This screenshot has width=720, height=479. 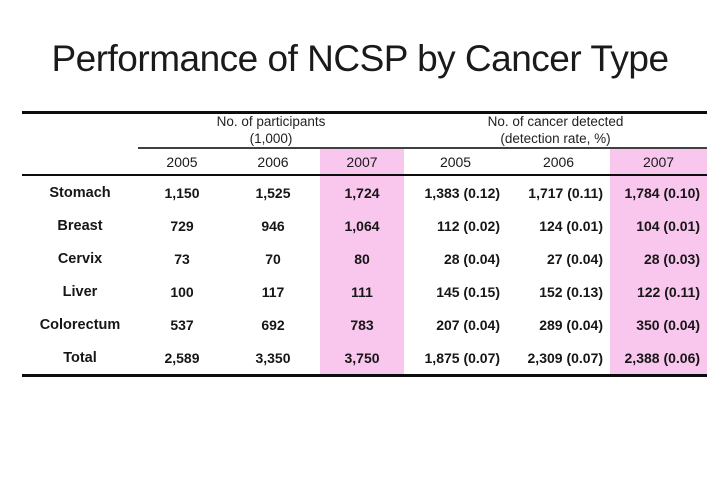 What do you see at coordinates (273, 225) in the screenshot?
I see `cell-participants-2006: 946` at bounding box center [273, 225].